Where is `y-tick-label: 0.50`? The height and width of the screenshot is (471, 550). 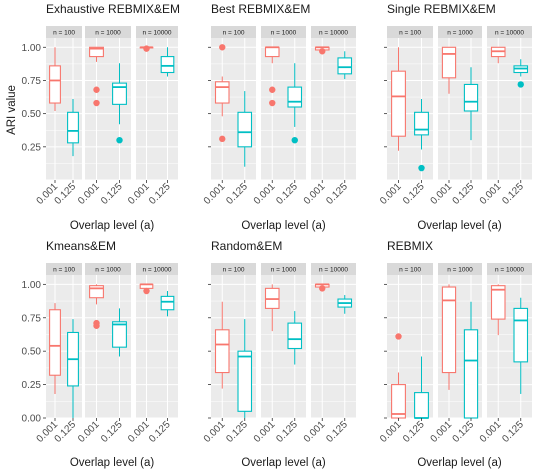 y-tick-label: 0.50 is located at coordinates (32, 352).